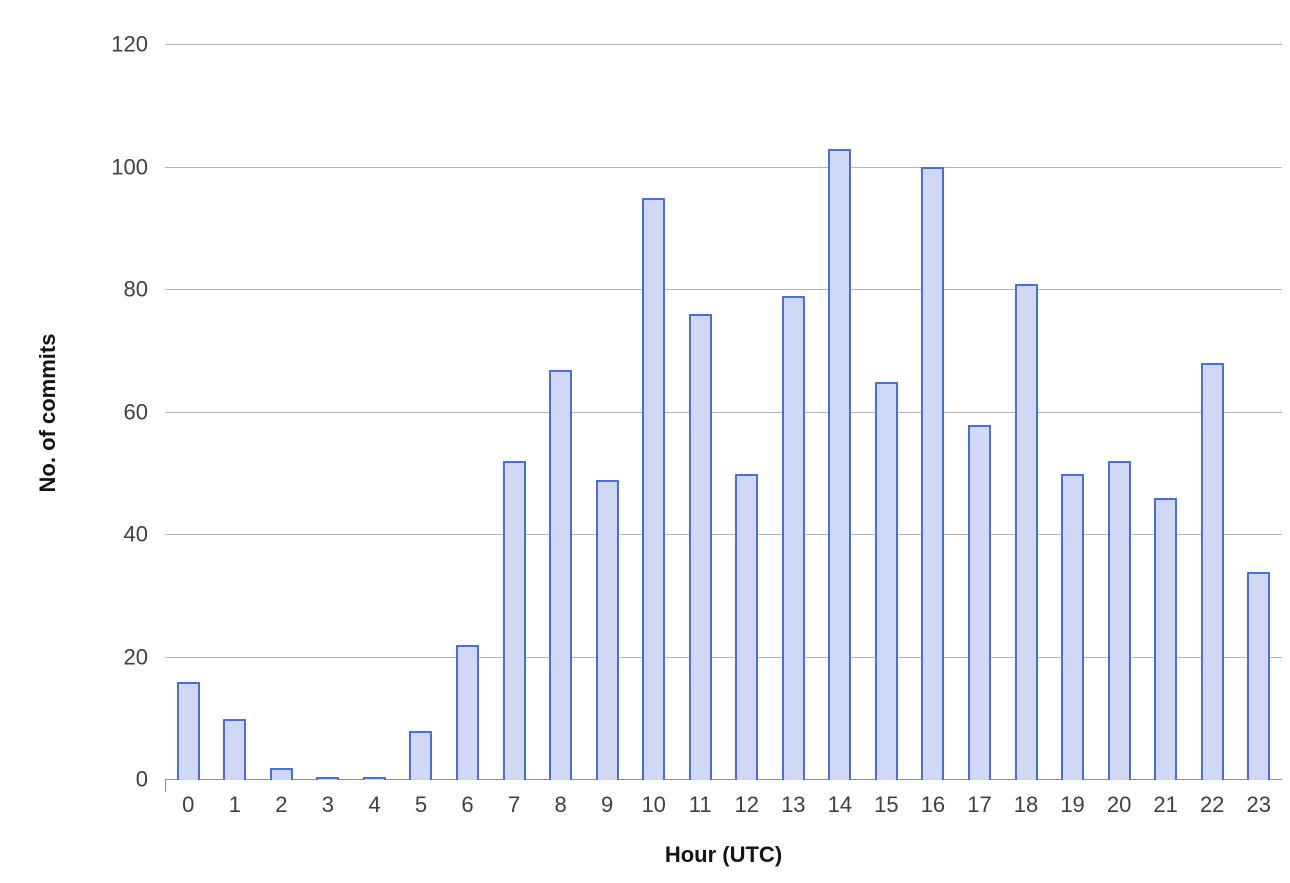  I want to click on x-tick-label-18: 18, so click(1026, 804).